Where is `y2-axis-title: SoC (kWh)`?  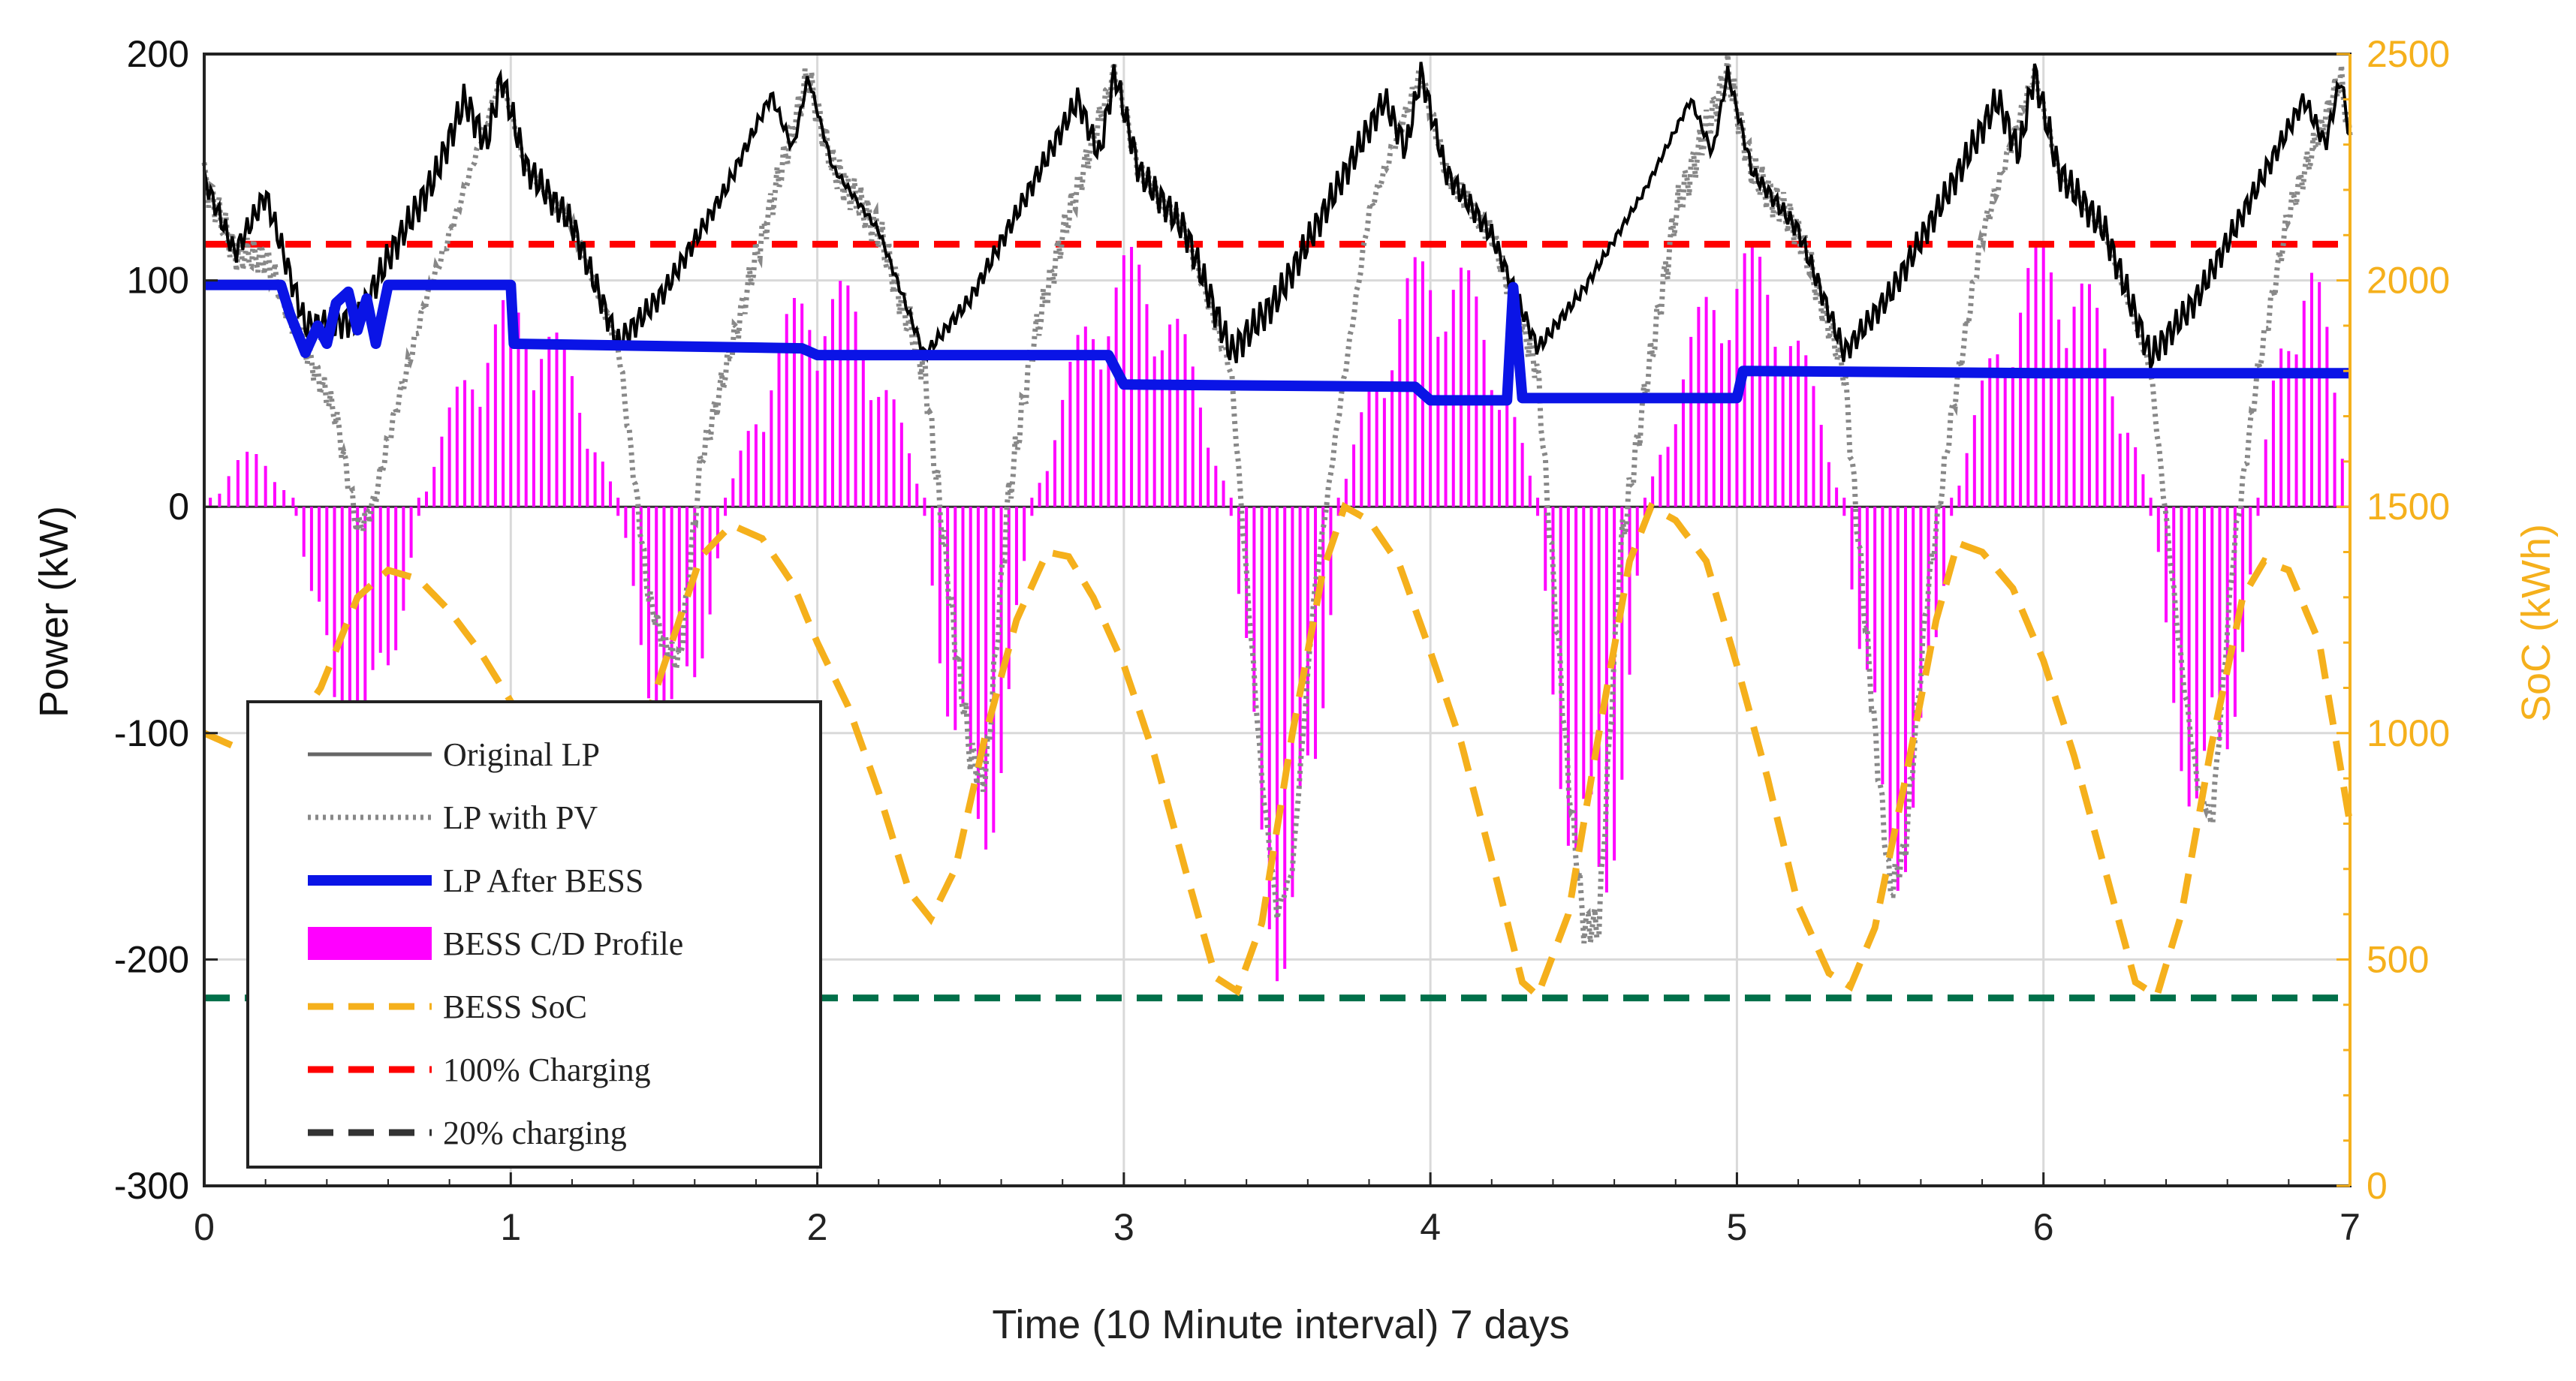
y2-axis-title: SoC (kWh) is located at coordinates (2536, 623).